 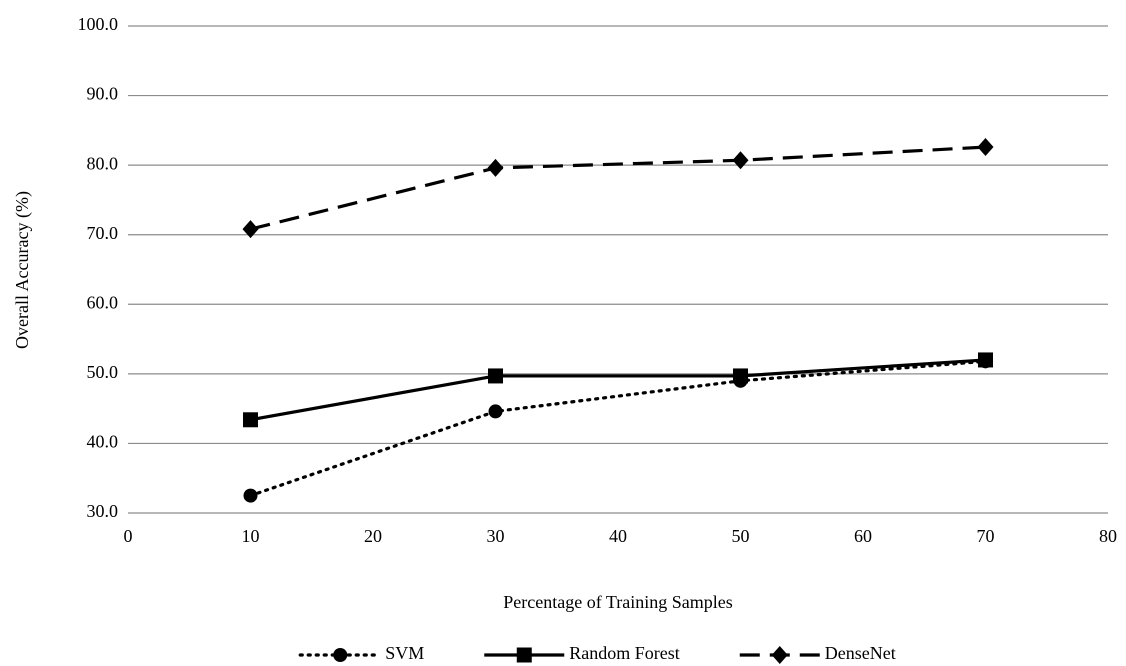 What do you see at coordinates (860, 653) in the screenshot?
I see `legend-label: DenseNet` at bounding box center [860, 653].